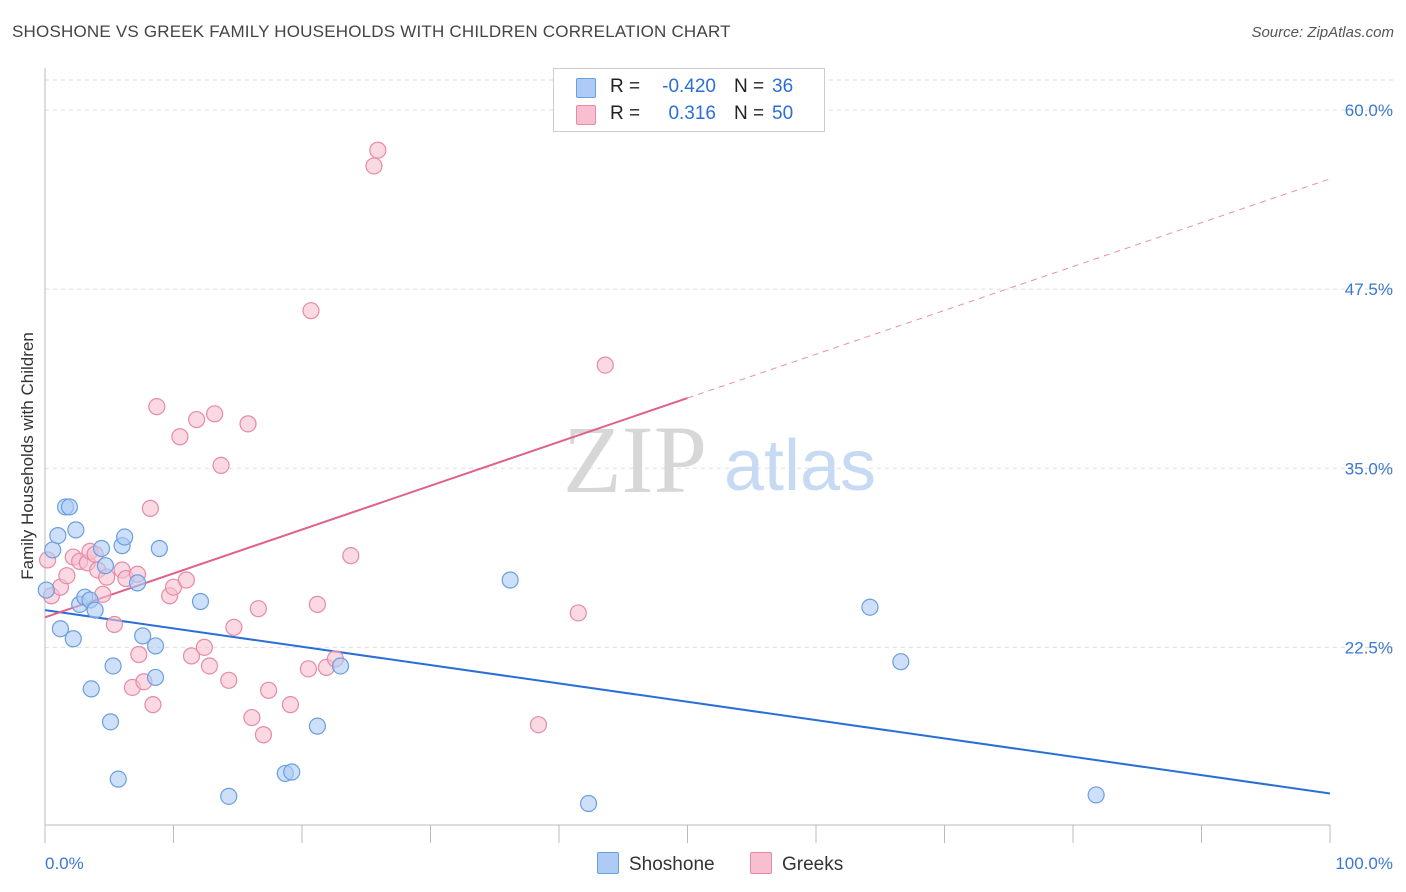 The image size is (1406, 892). Describe the element at coordinates (608, 863) in the screenshot. I see `shoshone-legend-swatch` at that location.